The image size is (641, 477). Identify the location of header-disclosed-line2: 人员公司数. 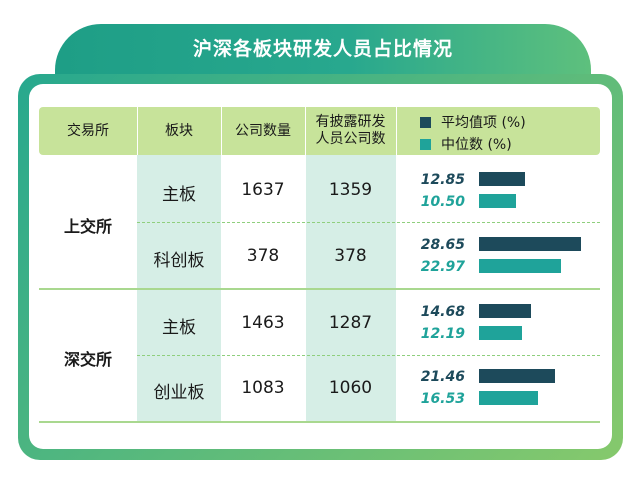
(350, 139).